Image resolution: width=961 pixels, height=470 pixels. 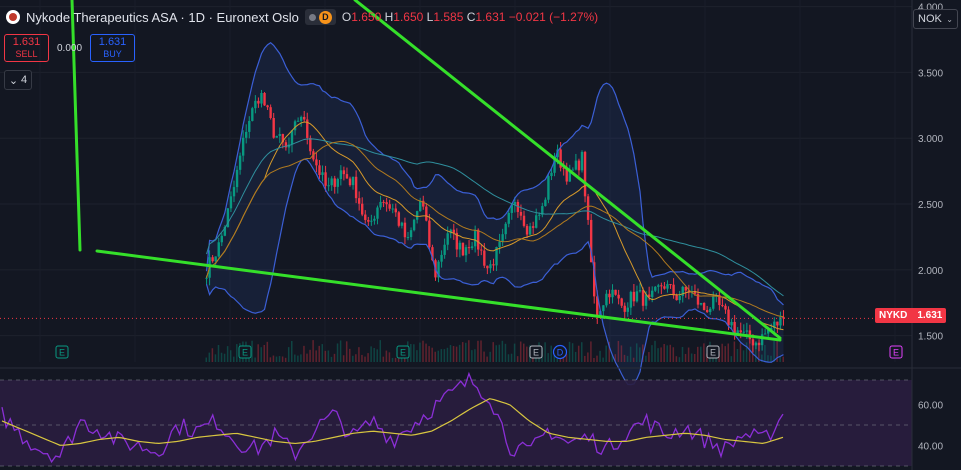 What do you see at coordinates (113, 48) in the screenshot?
I see `buy-button: 1.631 BUY` at bounding box center [113, 48].